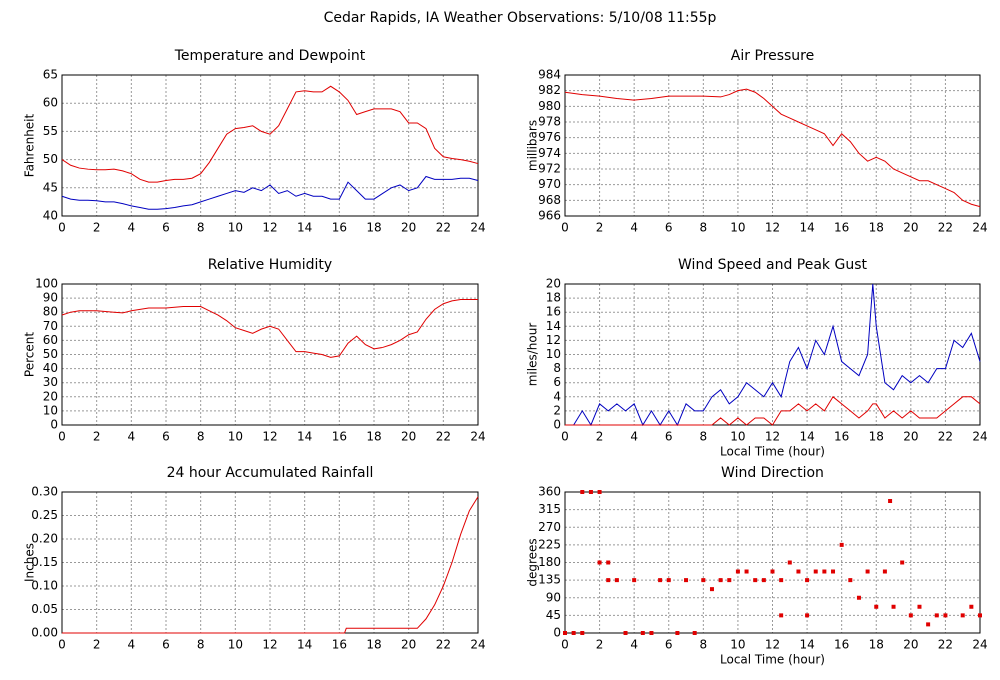 This screenshot has width=1000, height=680. Describe the element at coordinates (30, 145) in the screenshot. I see `y-axis-label: Fahrenheit` at that location.